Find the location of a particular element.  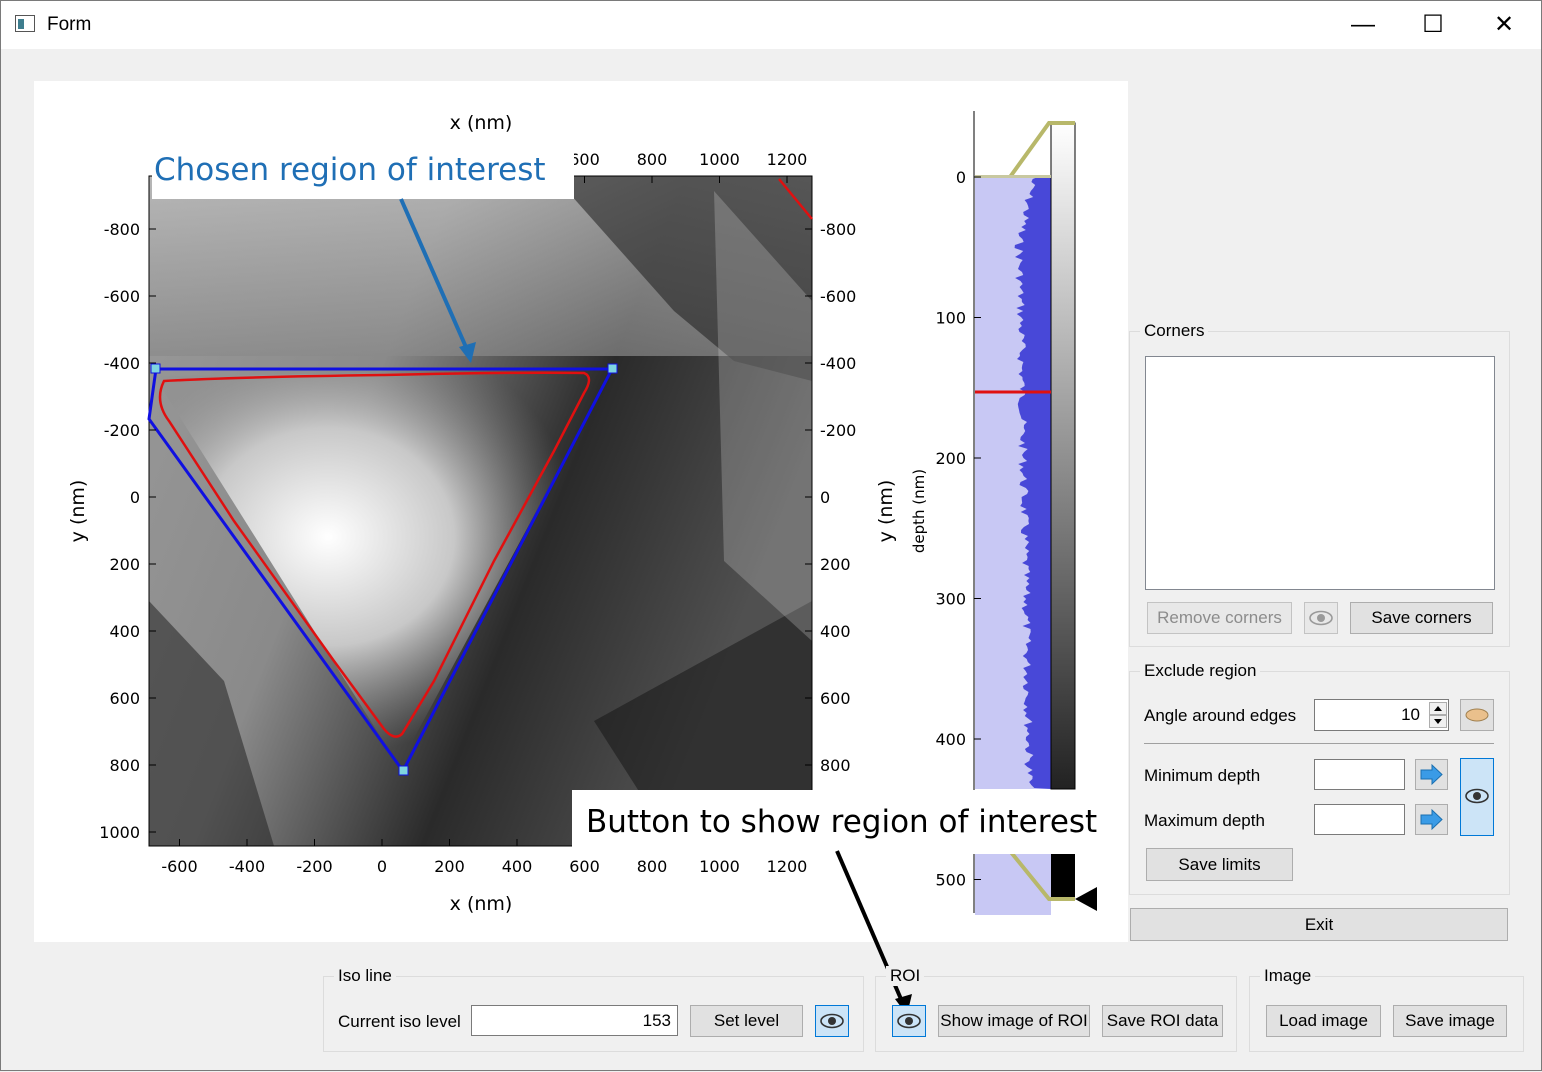

depth-tick-label: 300 is located at coordinates (950, 599).